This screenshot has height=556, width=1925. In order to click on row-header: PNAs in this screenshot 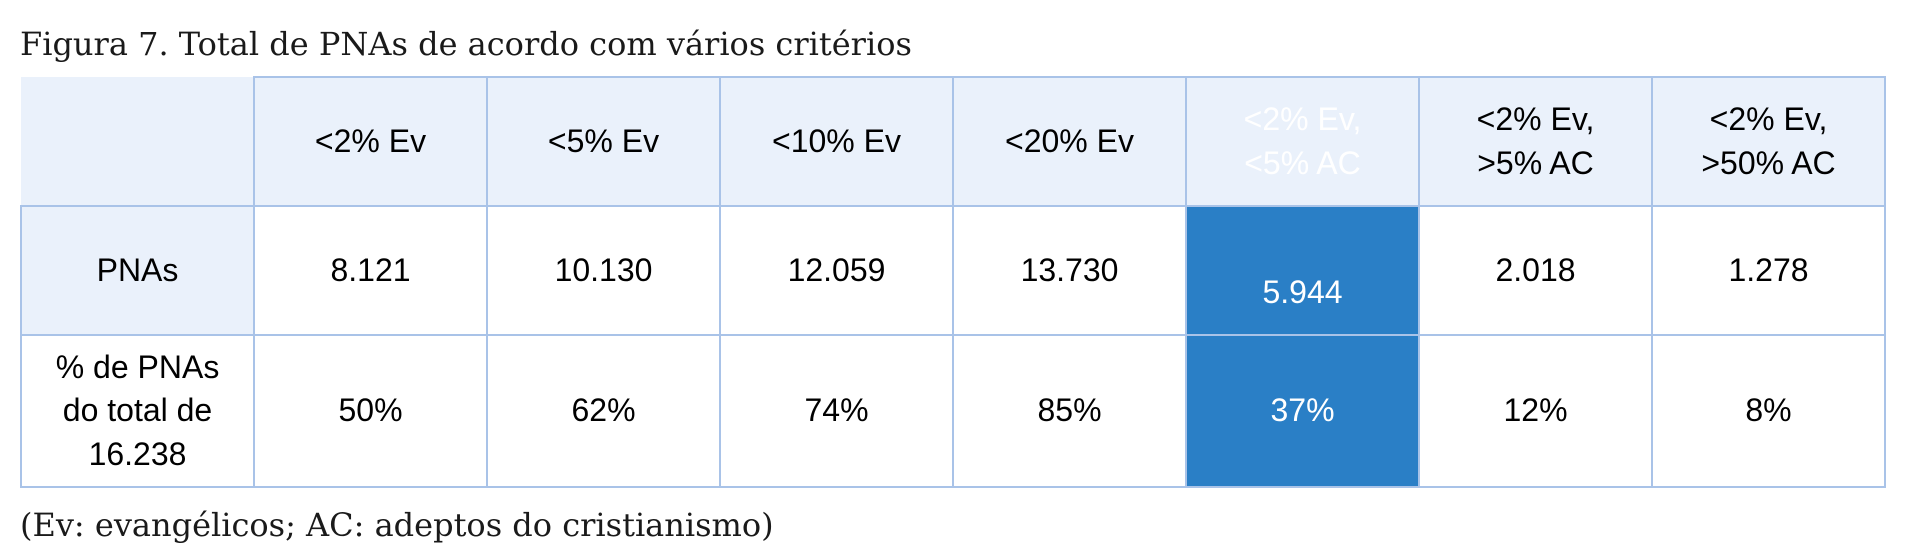, I will do `click(137, 270)`.